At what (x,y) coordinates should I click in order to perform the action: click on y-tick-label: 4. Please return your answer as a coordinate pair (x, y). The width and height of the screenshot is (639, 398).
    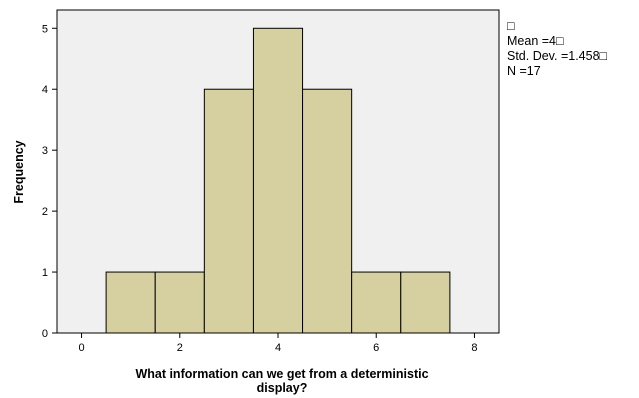
    Looking at the image, I should click on (45, 90).